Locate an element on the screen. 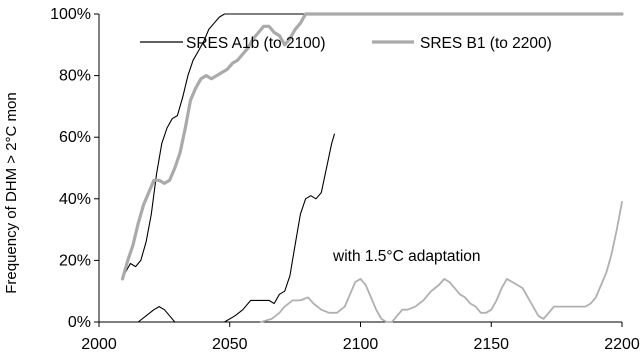 This screenshot has width=644, height=362. x-tick-label: 2000 is located at coordinates (99, 344).